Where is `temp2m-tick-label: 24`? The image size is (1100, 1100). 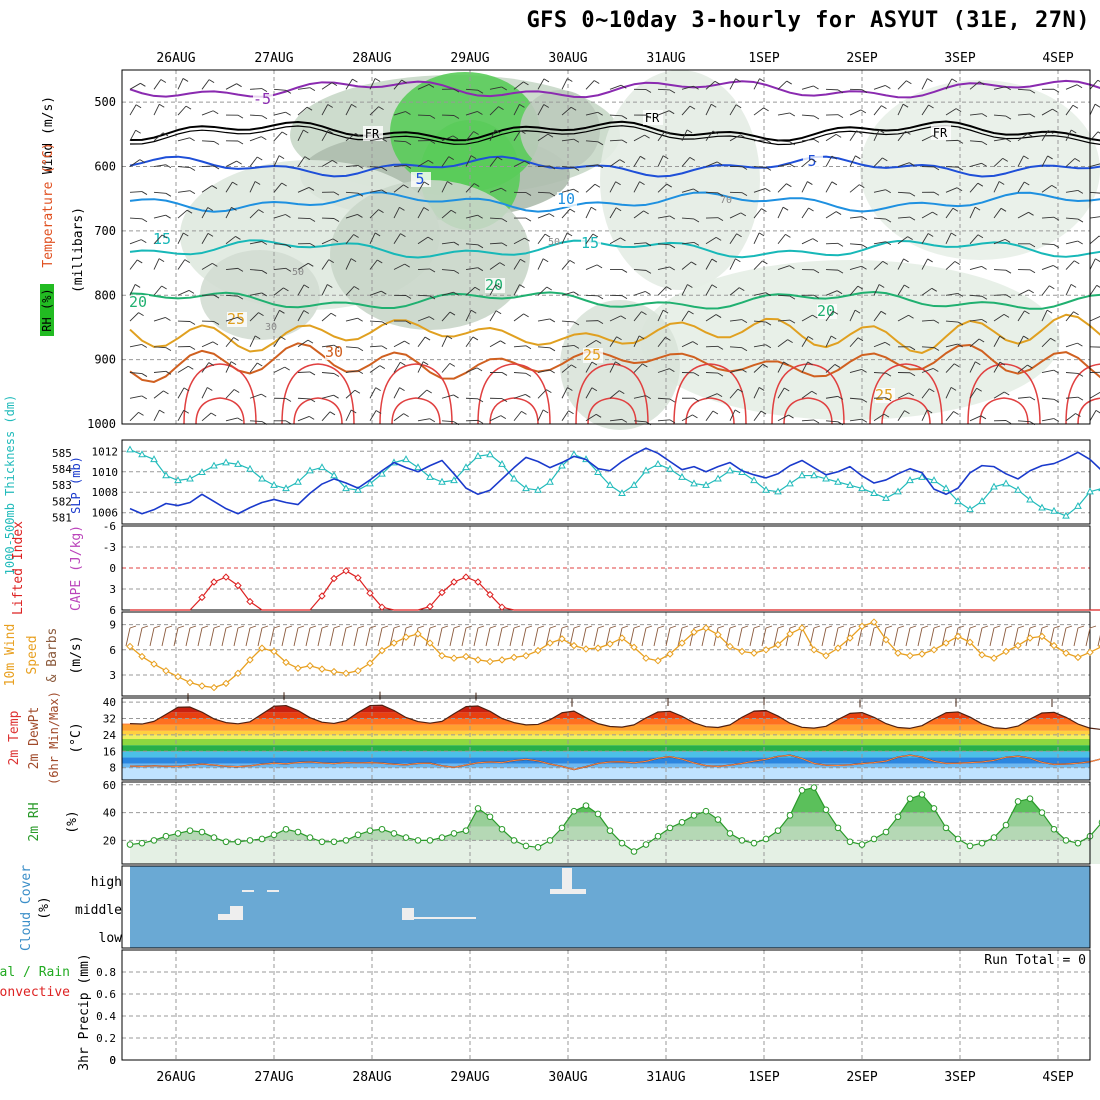
temp2m-tick-label: 24 is located at coordinates (110, 735).